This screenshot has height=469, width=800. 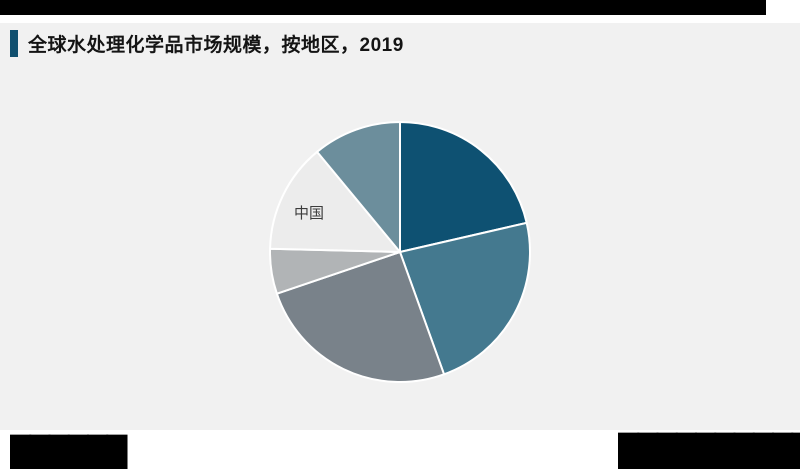 I want to click on watermark-right-clipped: ██████████, so click(x=709, y=450).